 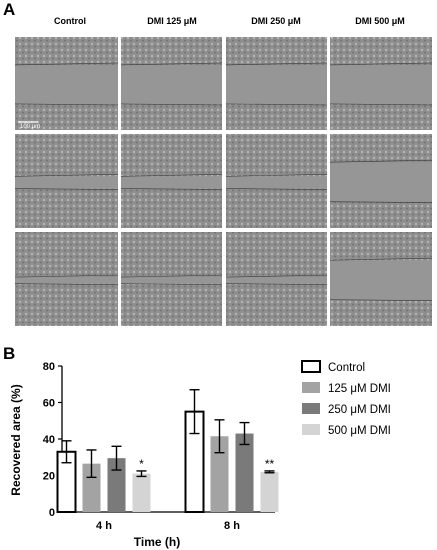 I want to click on legend-entry: Control, so click(x=346, y=368).